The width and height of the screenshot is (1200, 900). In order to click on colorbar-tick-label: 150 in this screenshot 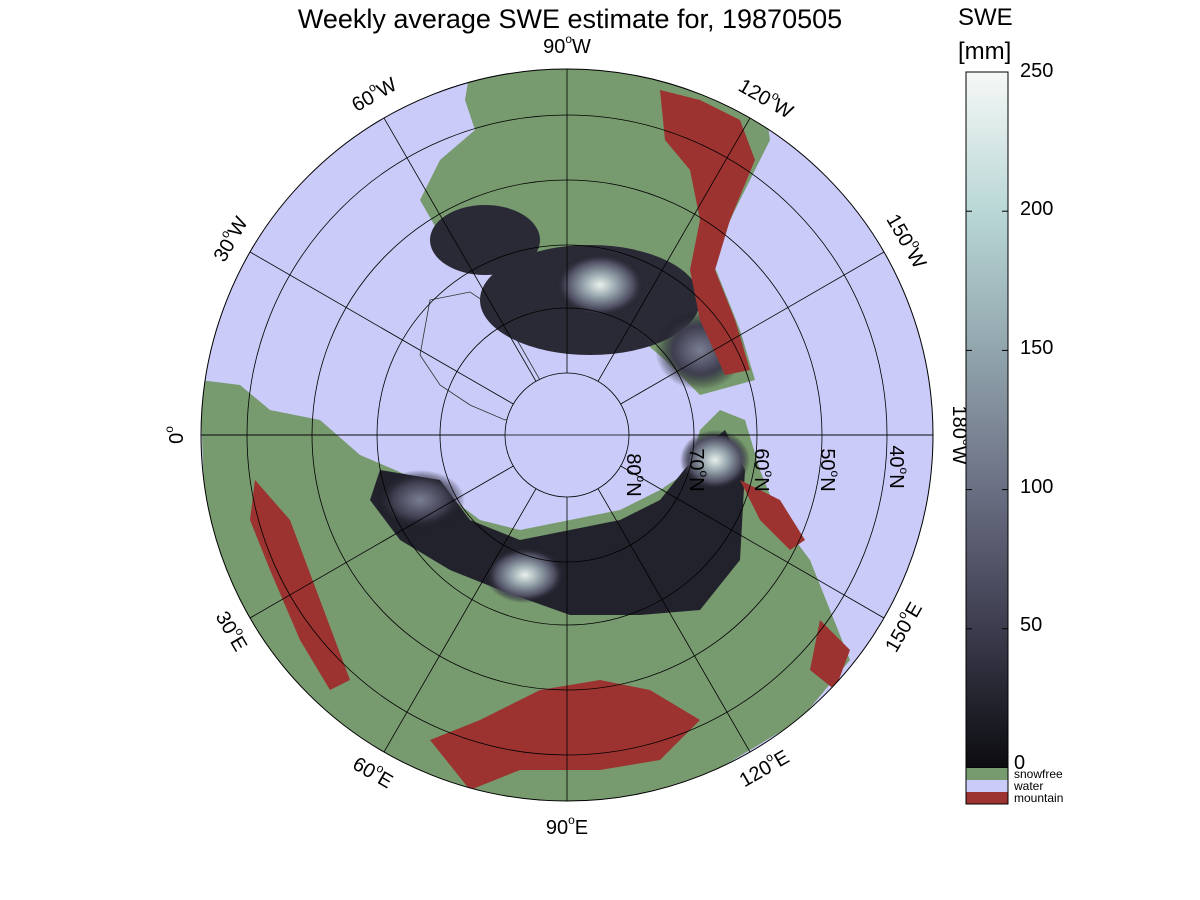, I will do `click(1037, 348)`.